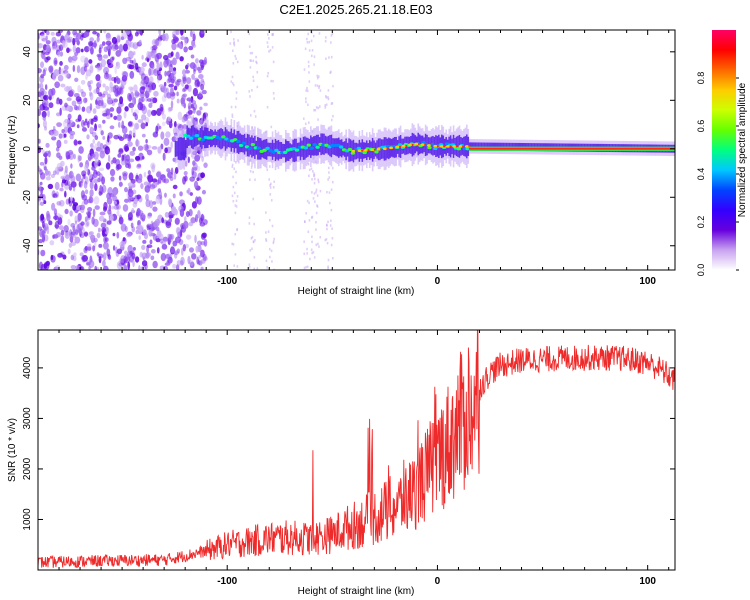 Image resolution: width=750 pixels, height=600 pixels. I want to click on snr-y-tick-label: 3000, so click(27, 418).